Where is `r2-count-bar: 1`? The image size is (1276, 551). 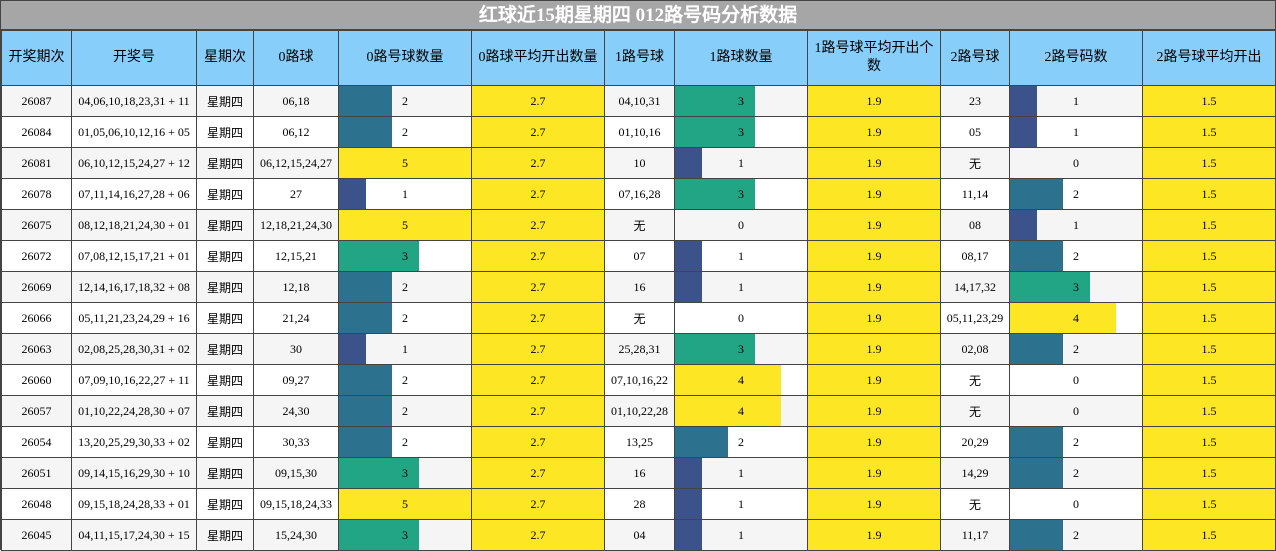
r2-count-bar: 1 is located at coordinates (1076, 101).